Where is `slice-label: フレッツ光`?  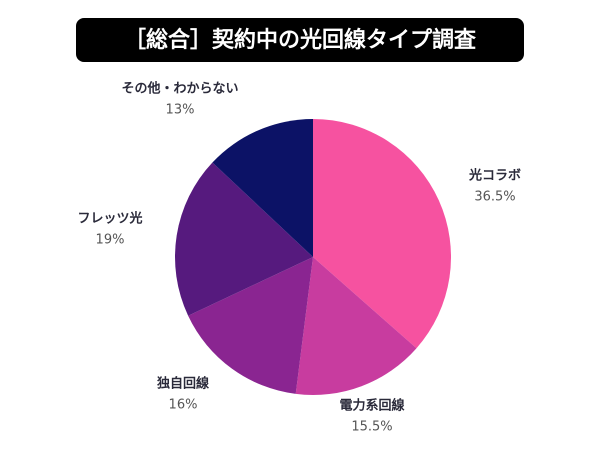
slice-label: フレッツ光 is located at coordinates (109, 219).